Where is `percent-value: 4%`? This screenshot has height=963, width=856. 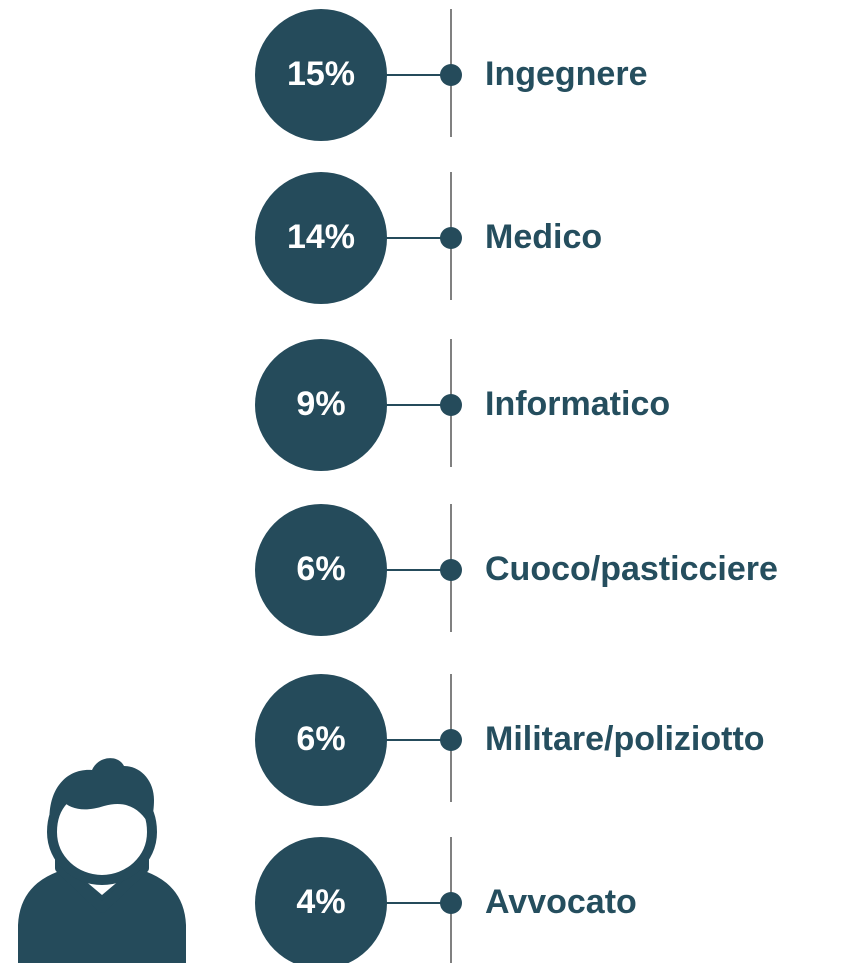
percent-value: 4% is located at coordinates (320, 902).